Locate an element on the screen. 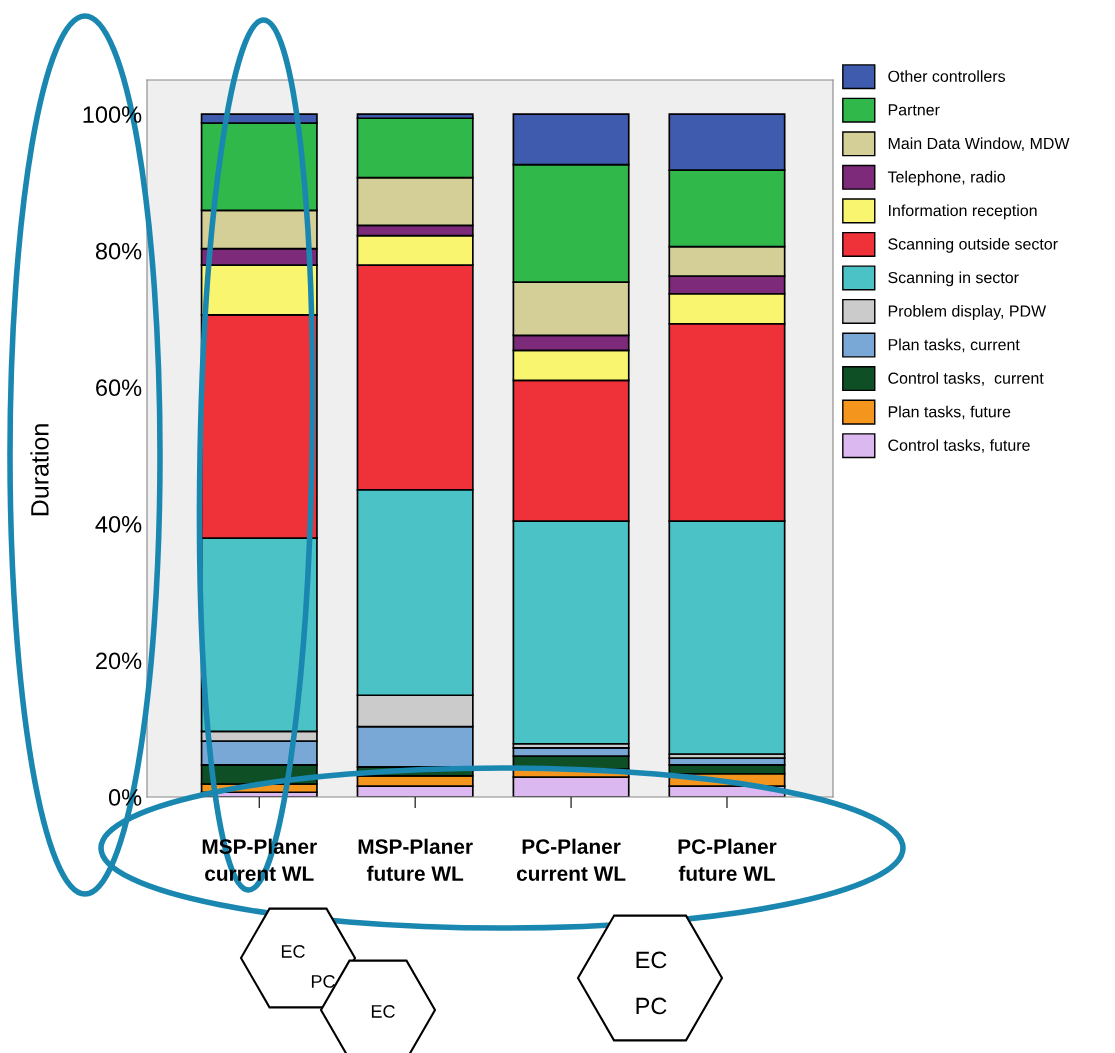 The image size is (1115, 1053). legend-label: Telephone, radio is located at coordinates (946, 178).